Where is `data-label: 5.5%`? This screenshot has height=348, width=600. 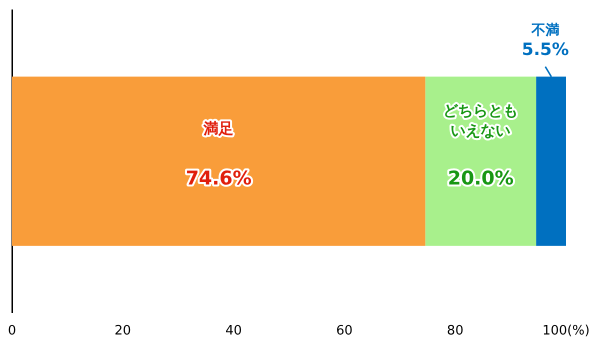 data-label: 5.5% is located at coordinates (545, 50).